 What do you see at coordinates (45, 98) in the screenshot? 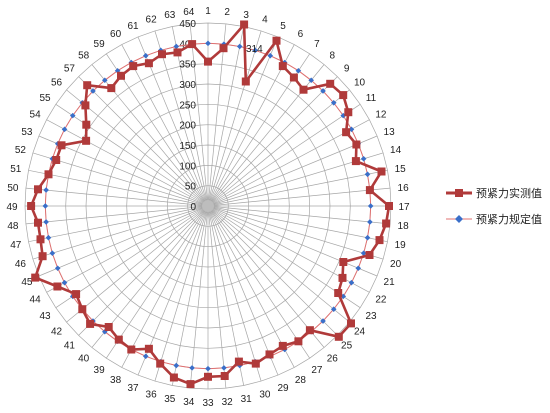
I see `category-label-55: 55` at bounding box center [45, 98].